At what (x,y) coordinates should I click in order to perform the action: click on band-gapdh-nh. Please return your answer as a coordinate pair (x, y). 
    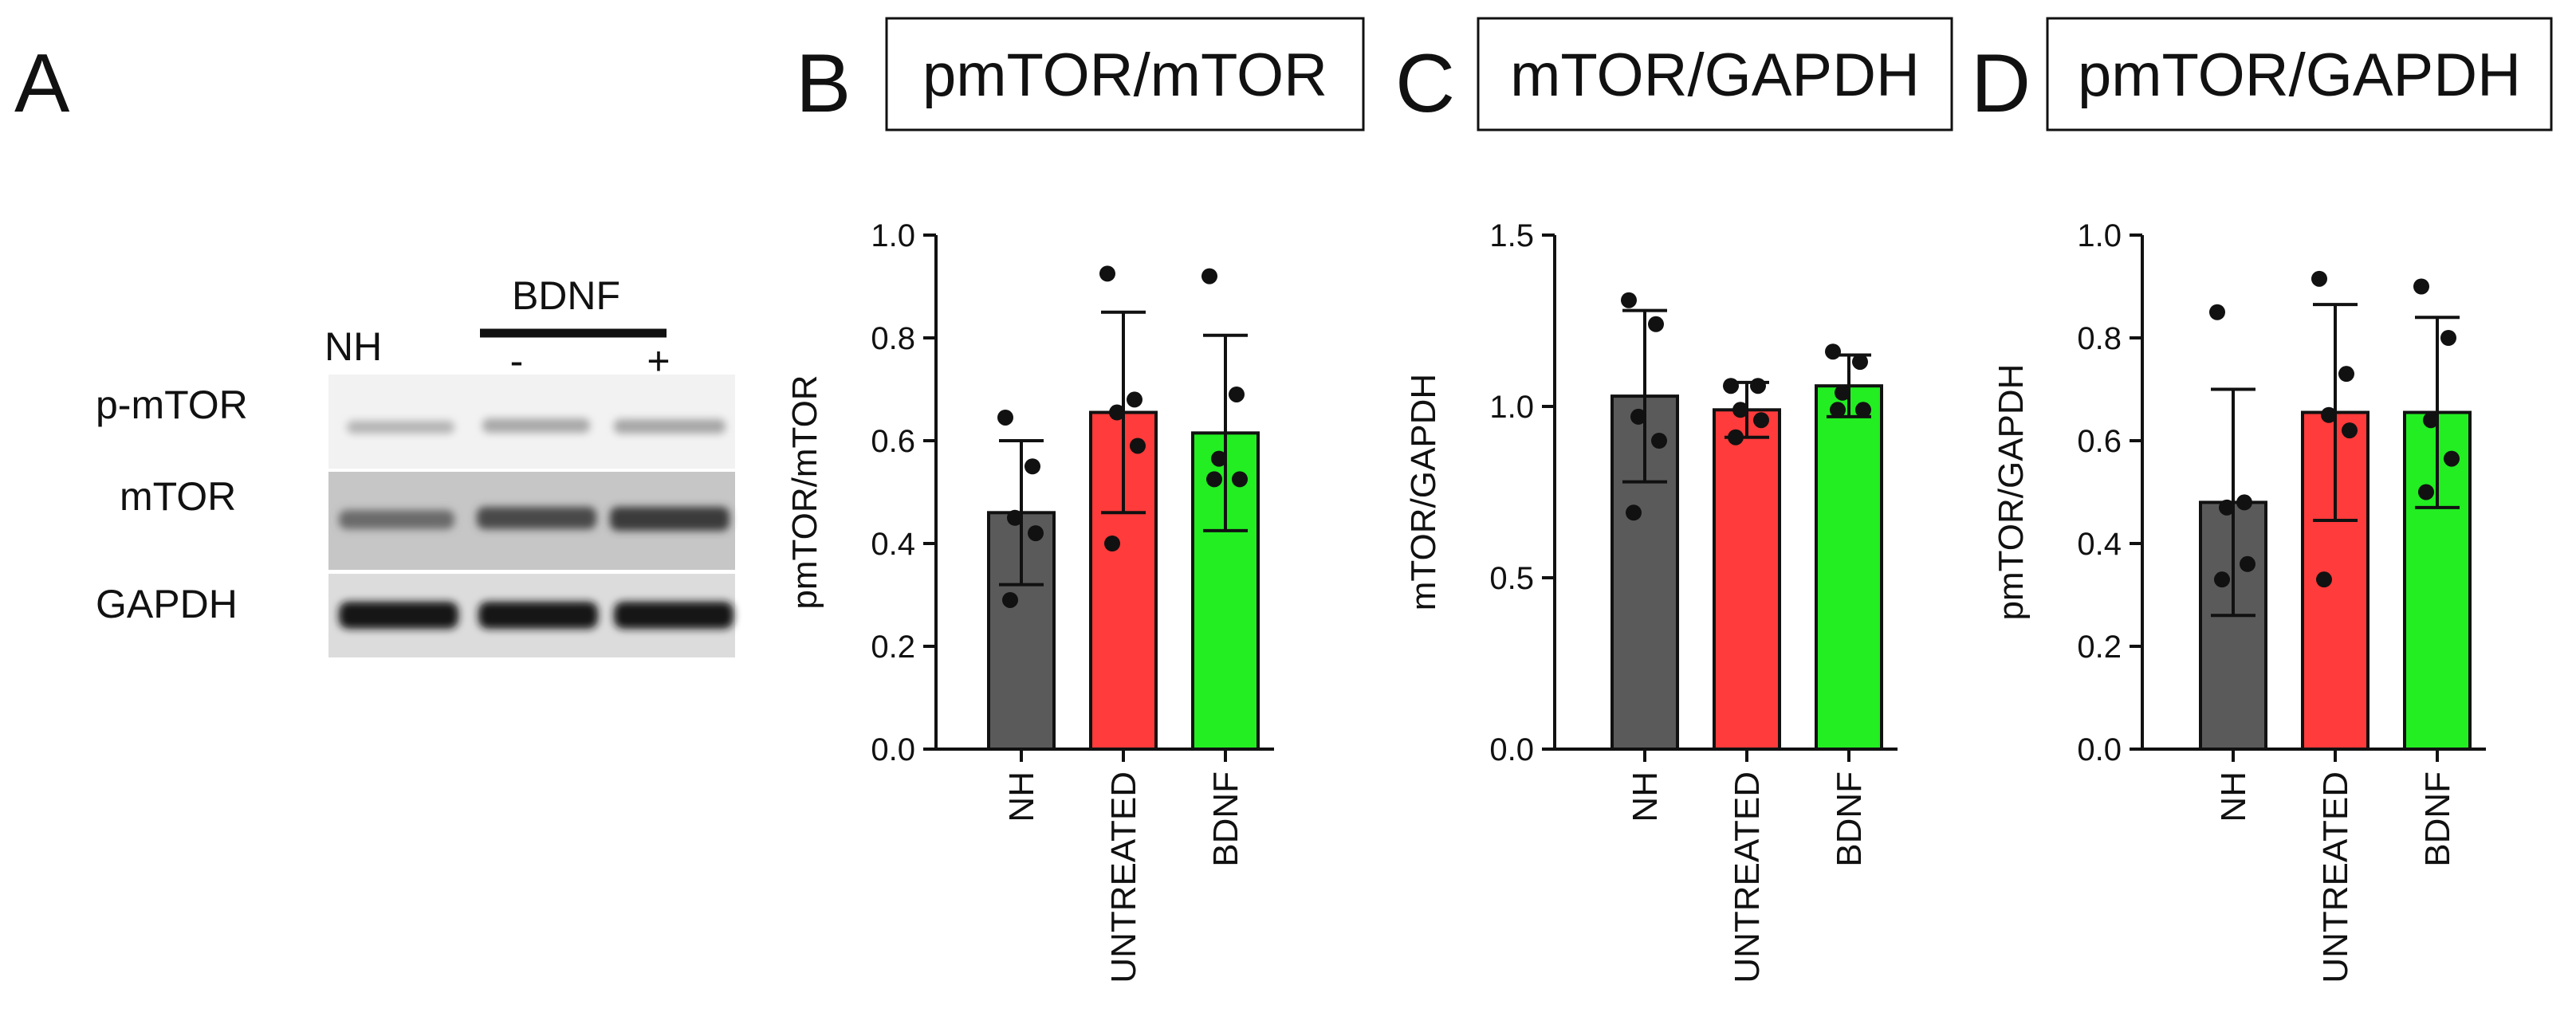
    Looking at the image, I should click on (398, 615).